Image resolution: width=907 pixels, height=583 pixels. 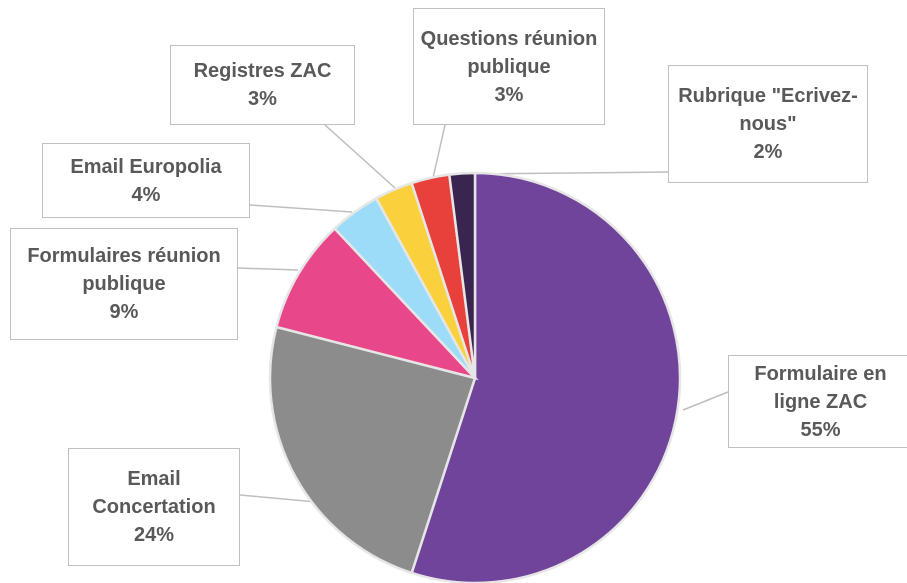 I want to click on value-label: 24%, so click(x=154, y=535).